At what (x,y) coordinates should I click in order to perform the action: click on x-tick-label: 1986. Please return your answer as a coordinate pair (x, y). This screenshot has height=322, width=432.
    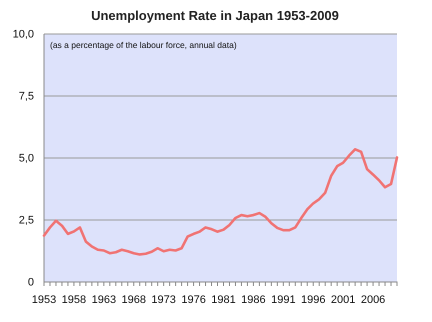
    Looking at the image, I should click on (253, 300).